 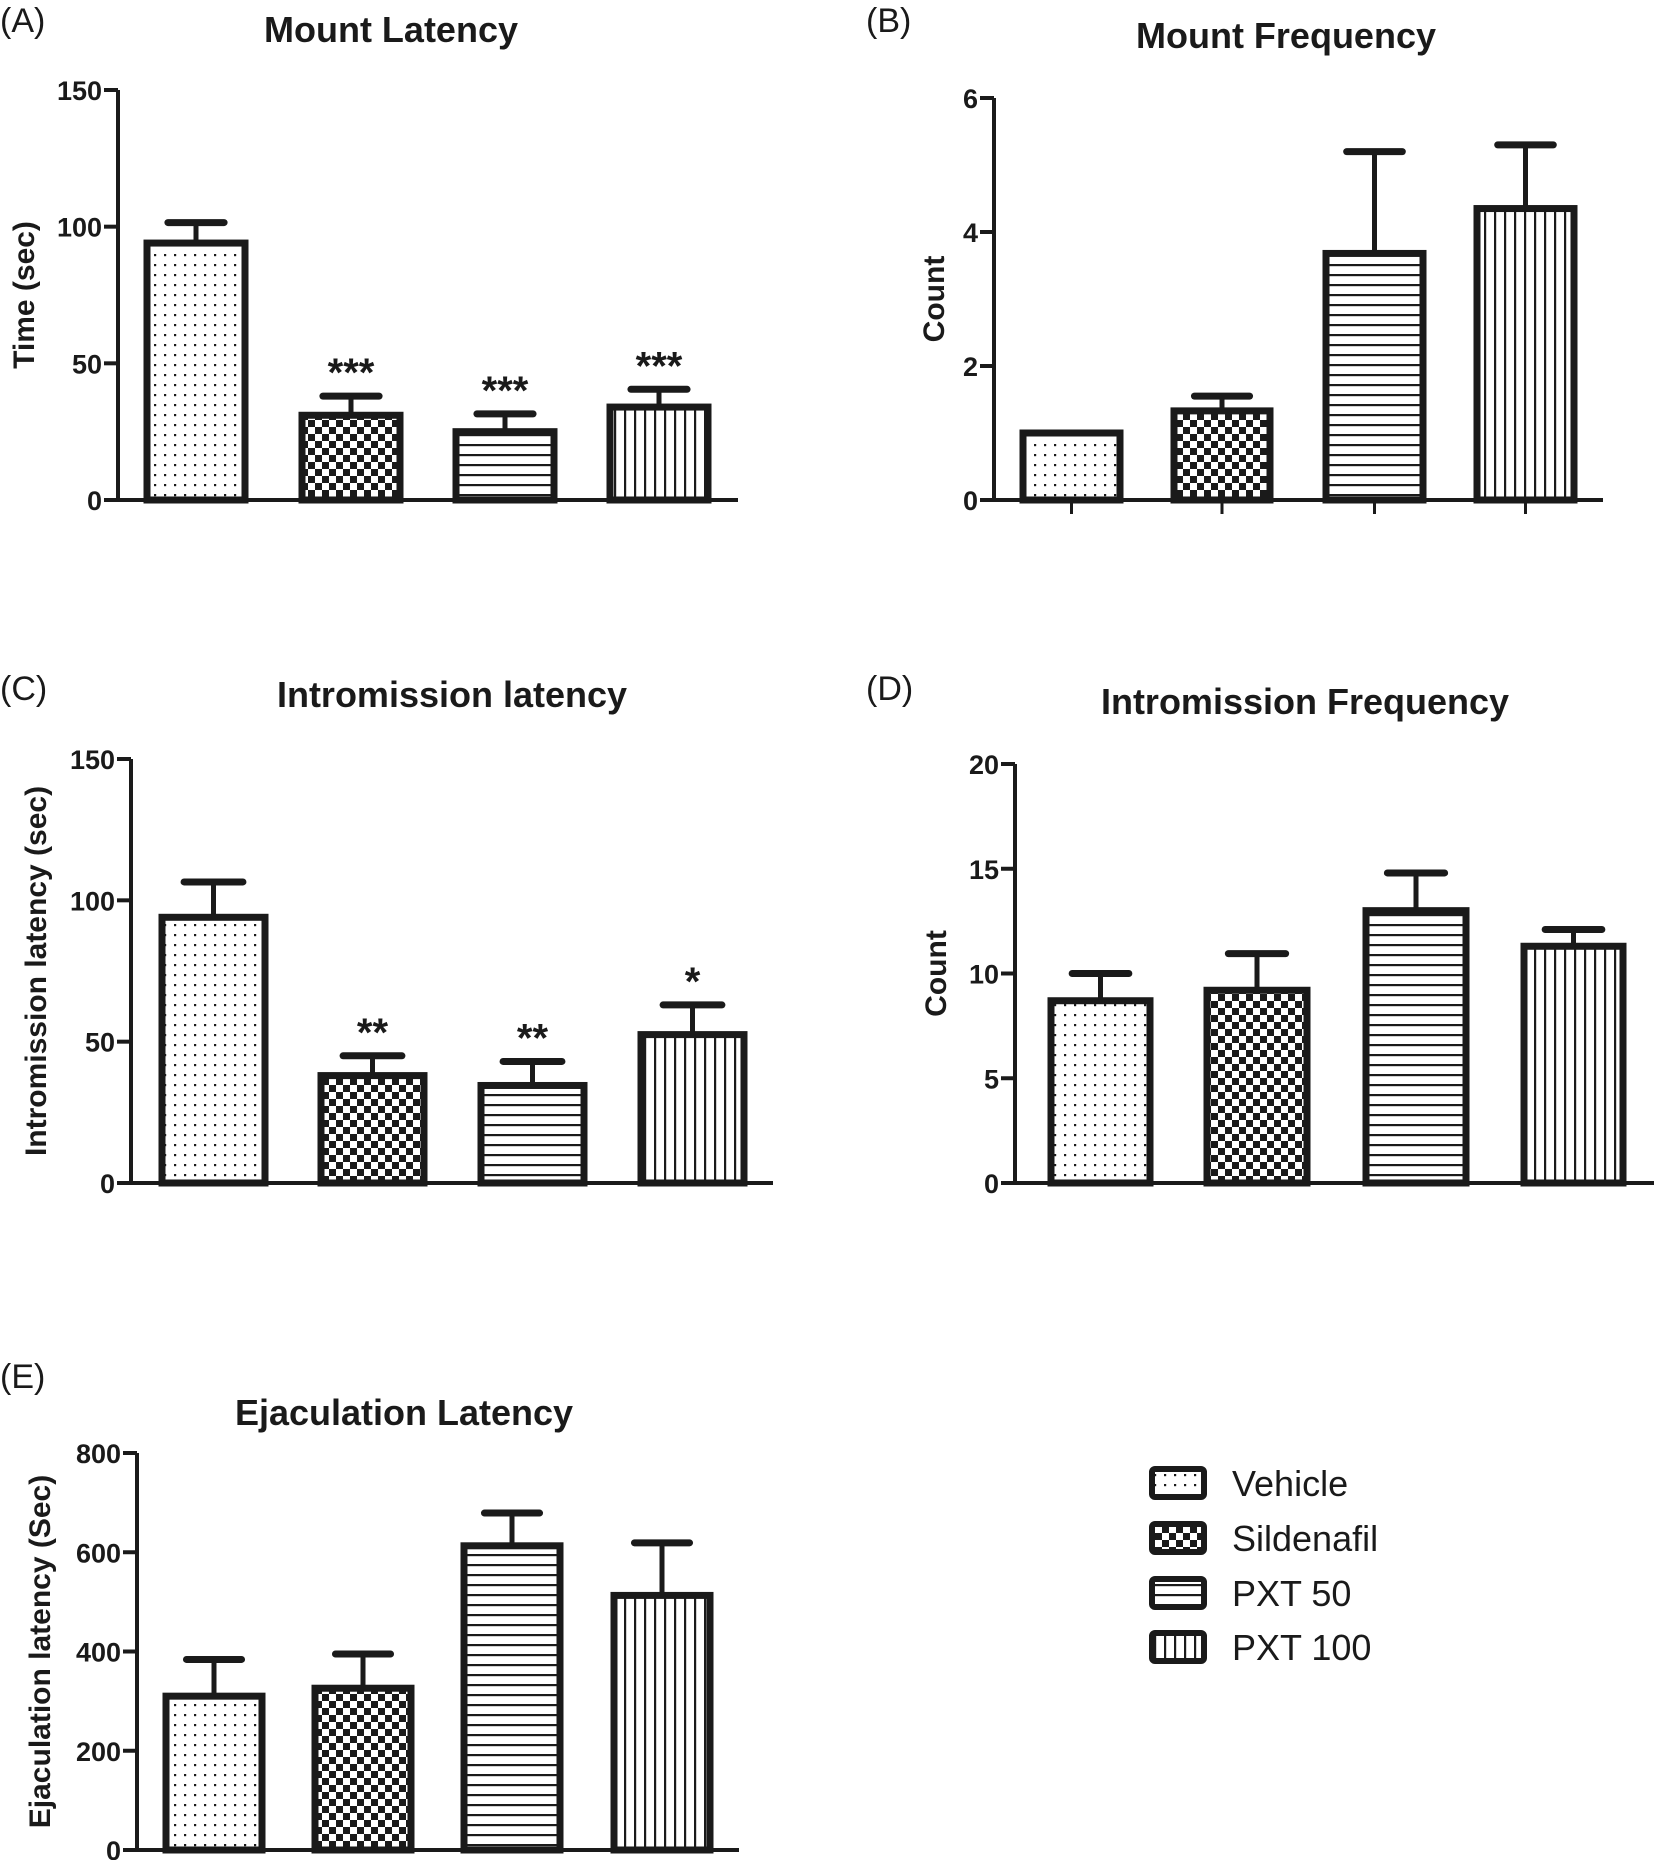 What do you see at coordinates (984, 975) in the screenshot?
I see `y-tick-label: 10` at bounding box center [984, 975].